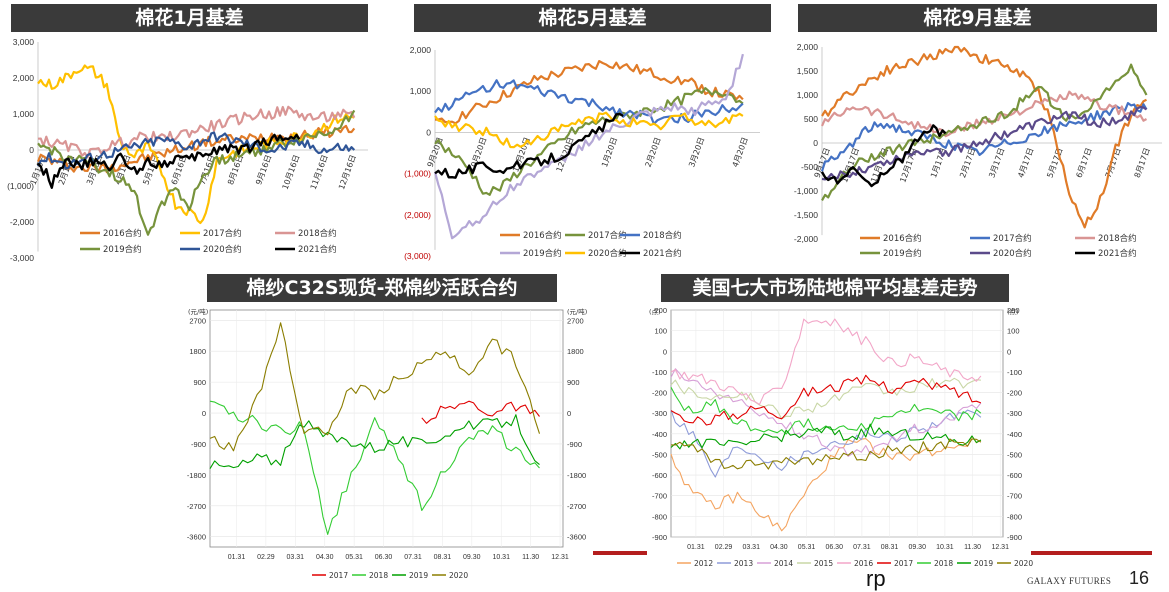  Describe the element at coordinates (609, 152) in the screenshot. I see `c2-xtick: 1月20日` at that location.